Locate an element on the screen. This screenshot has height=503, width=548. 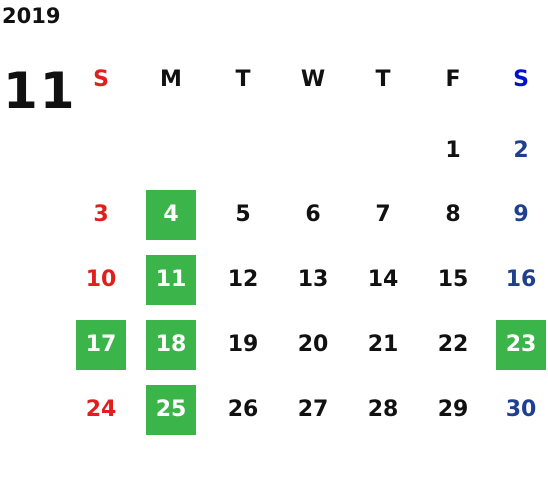
day: 7 is located at coordinates (383, 214).